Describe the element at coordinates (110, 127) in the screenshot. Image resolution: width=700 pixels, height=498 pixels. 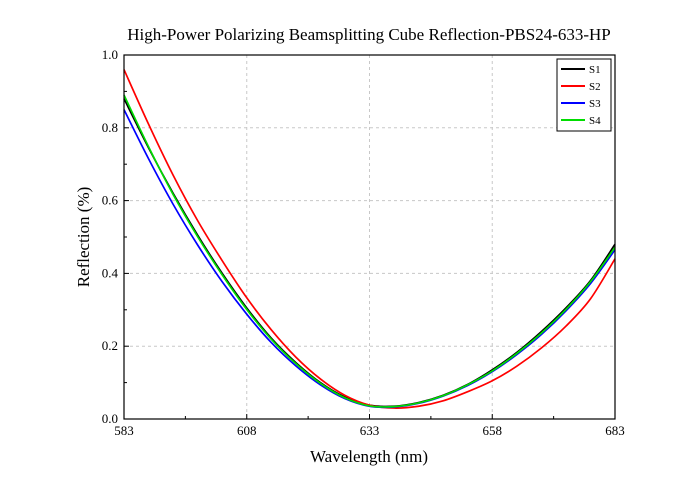
I see `y-tick-label: 0.8` at that location.